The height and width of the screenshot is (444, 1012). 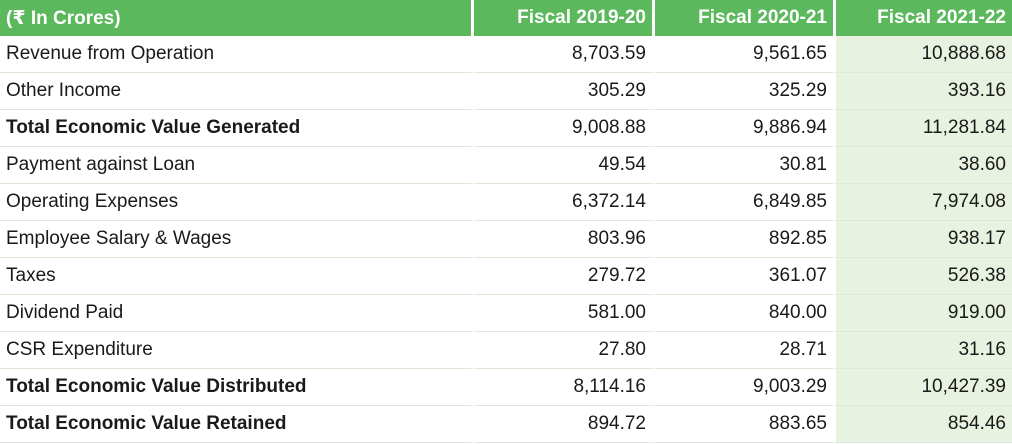 What do you see at coordinates (745, 54) in the screenshot?
I see `row-value: 9,561.65` at bounding box center [745, 54].